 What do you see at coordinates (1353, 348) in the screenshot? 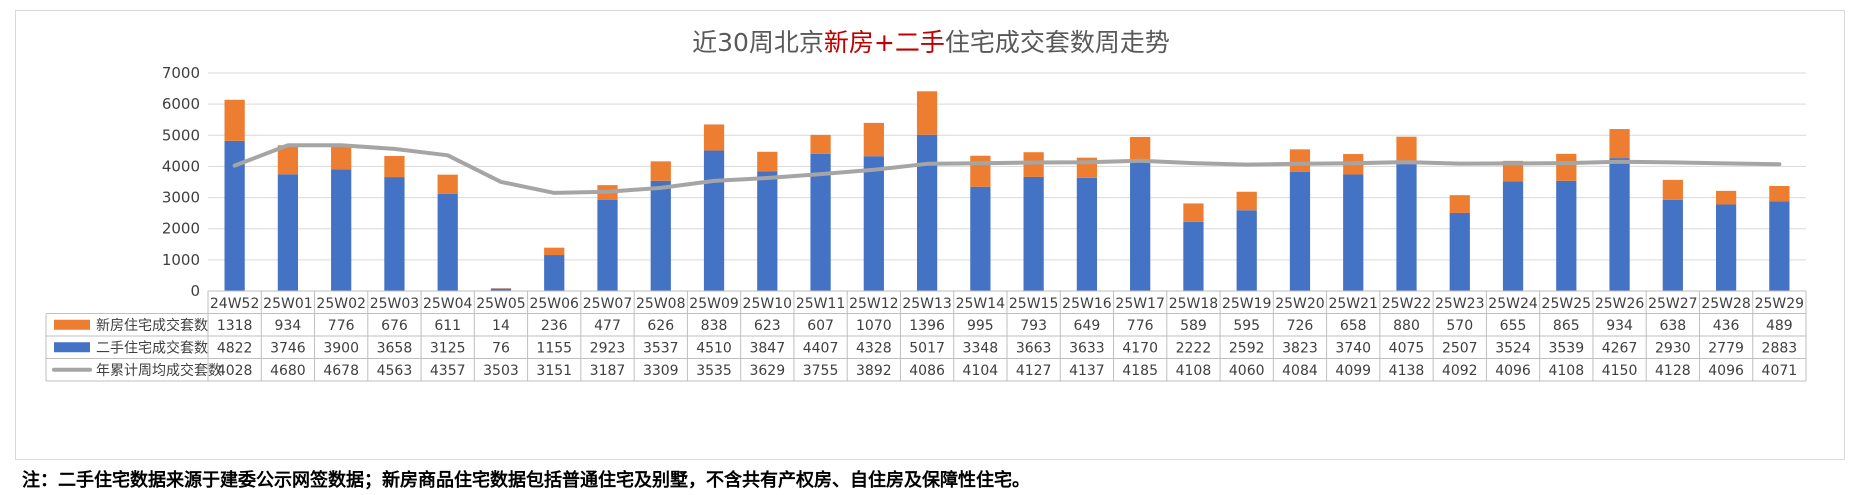
I see `data-value-cell: 3740` at bounding box center [1353, 348].